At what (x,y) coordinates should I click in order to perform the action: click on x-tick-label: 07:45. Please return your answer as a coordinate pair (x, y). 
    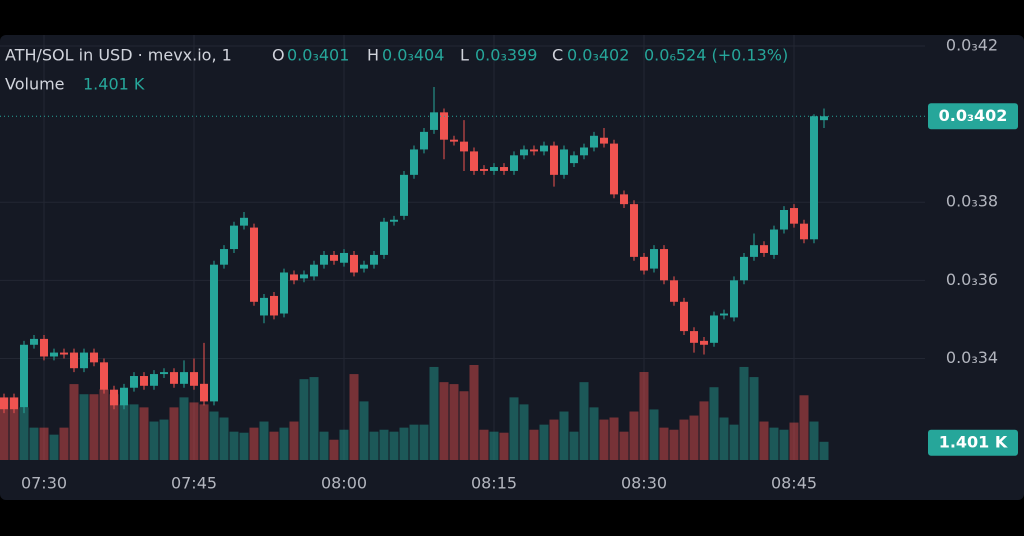
    Looking at the image, I should click on (194, 483).